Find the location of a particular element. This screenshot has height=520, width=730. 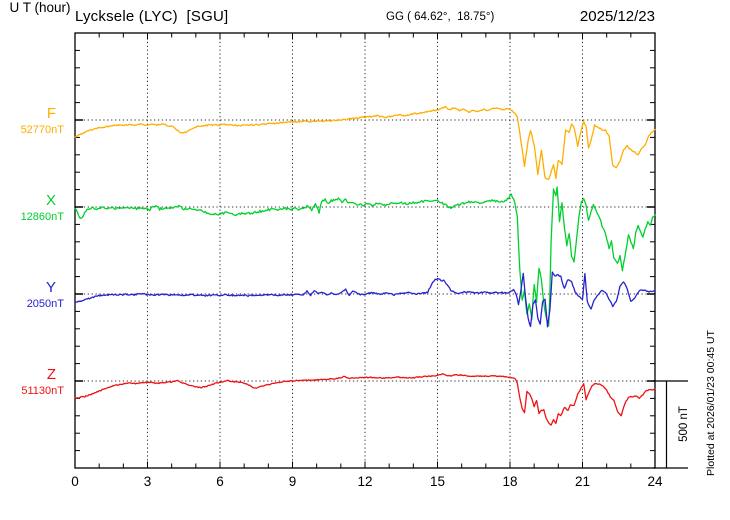

component-baseline-value-Y: 2050nT is located at coordinates (45, 304).